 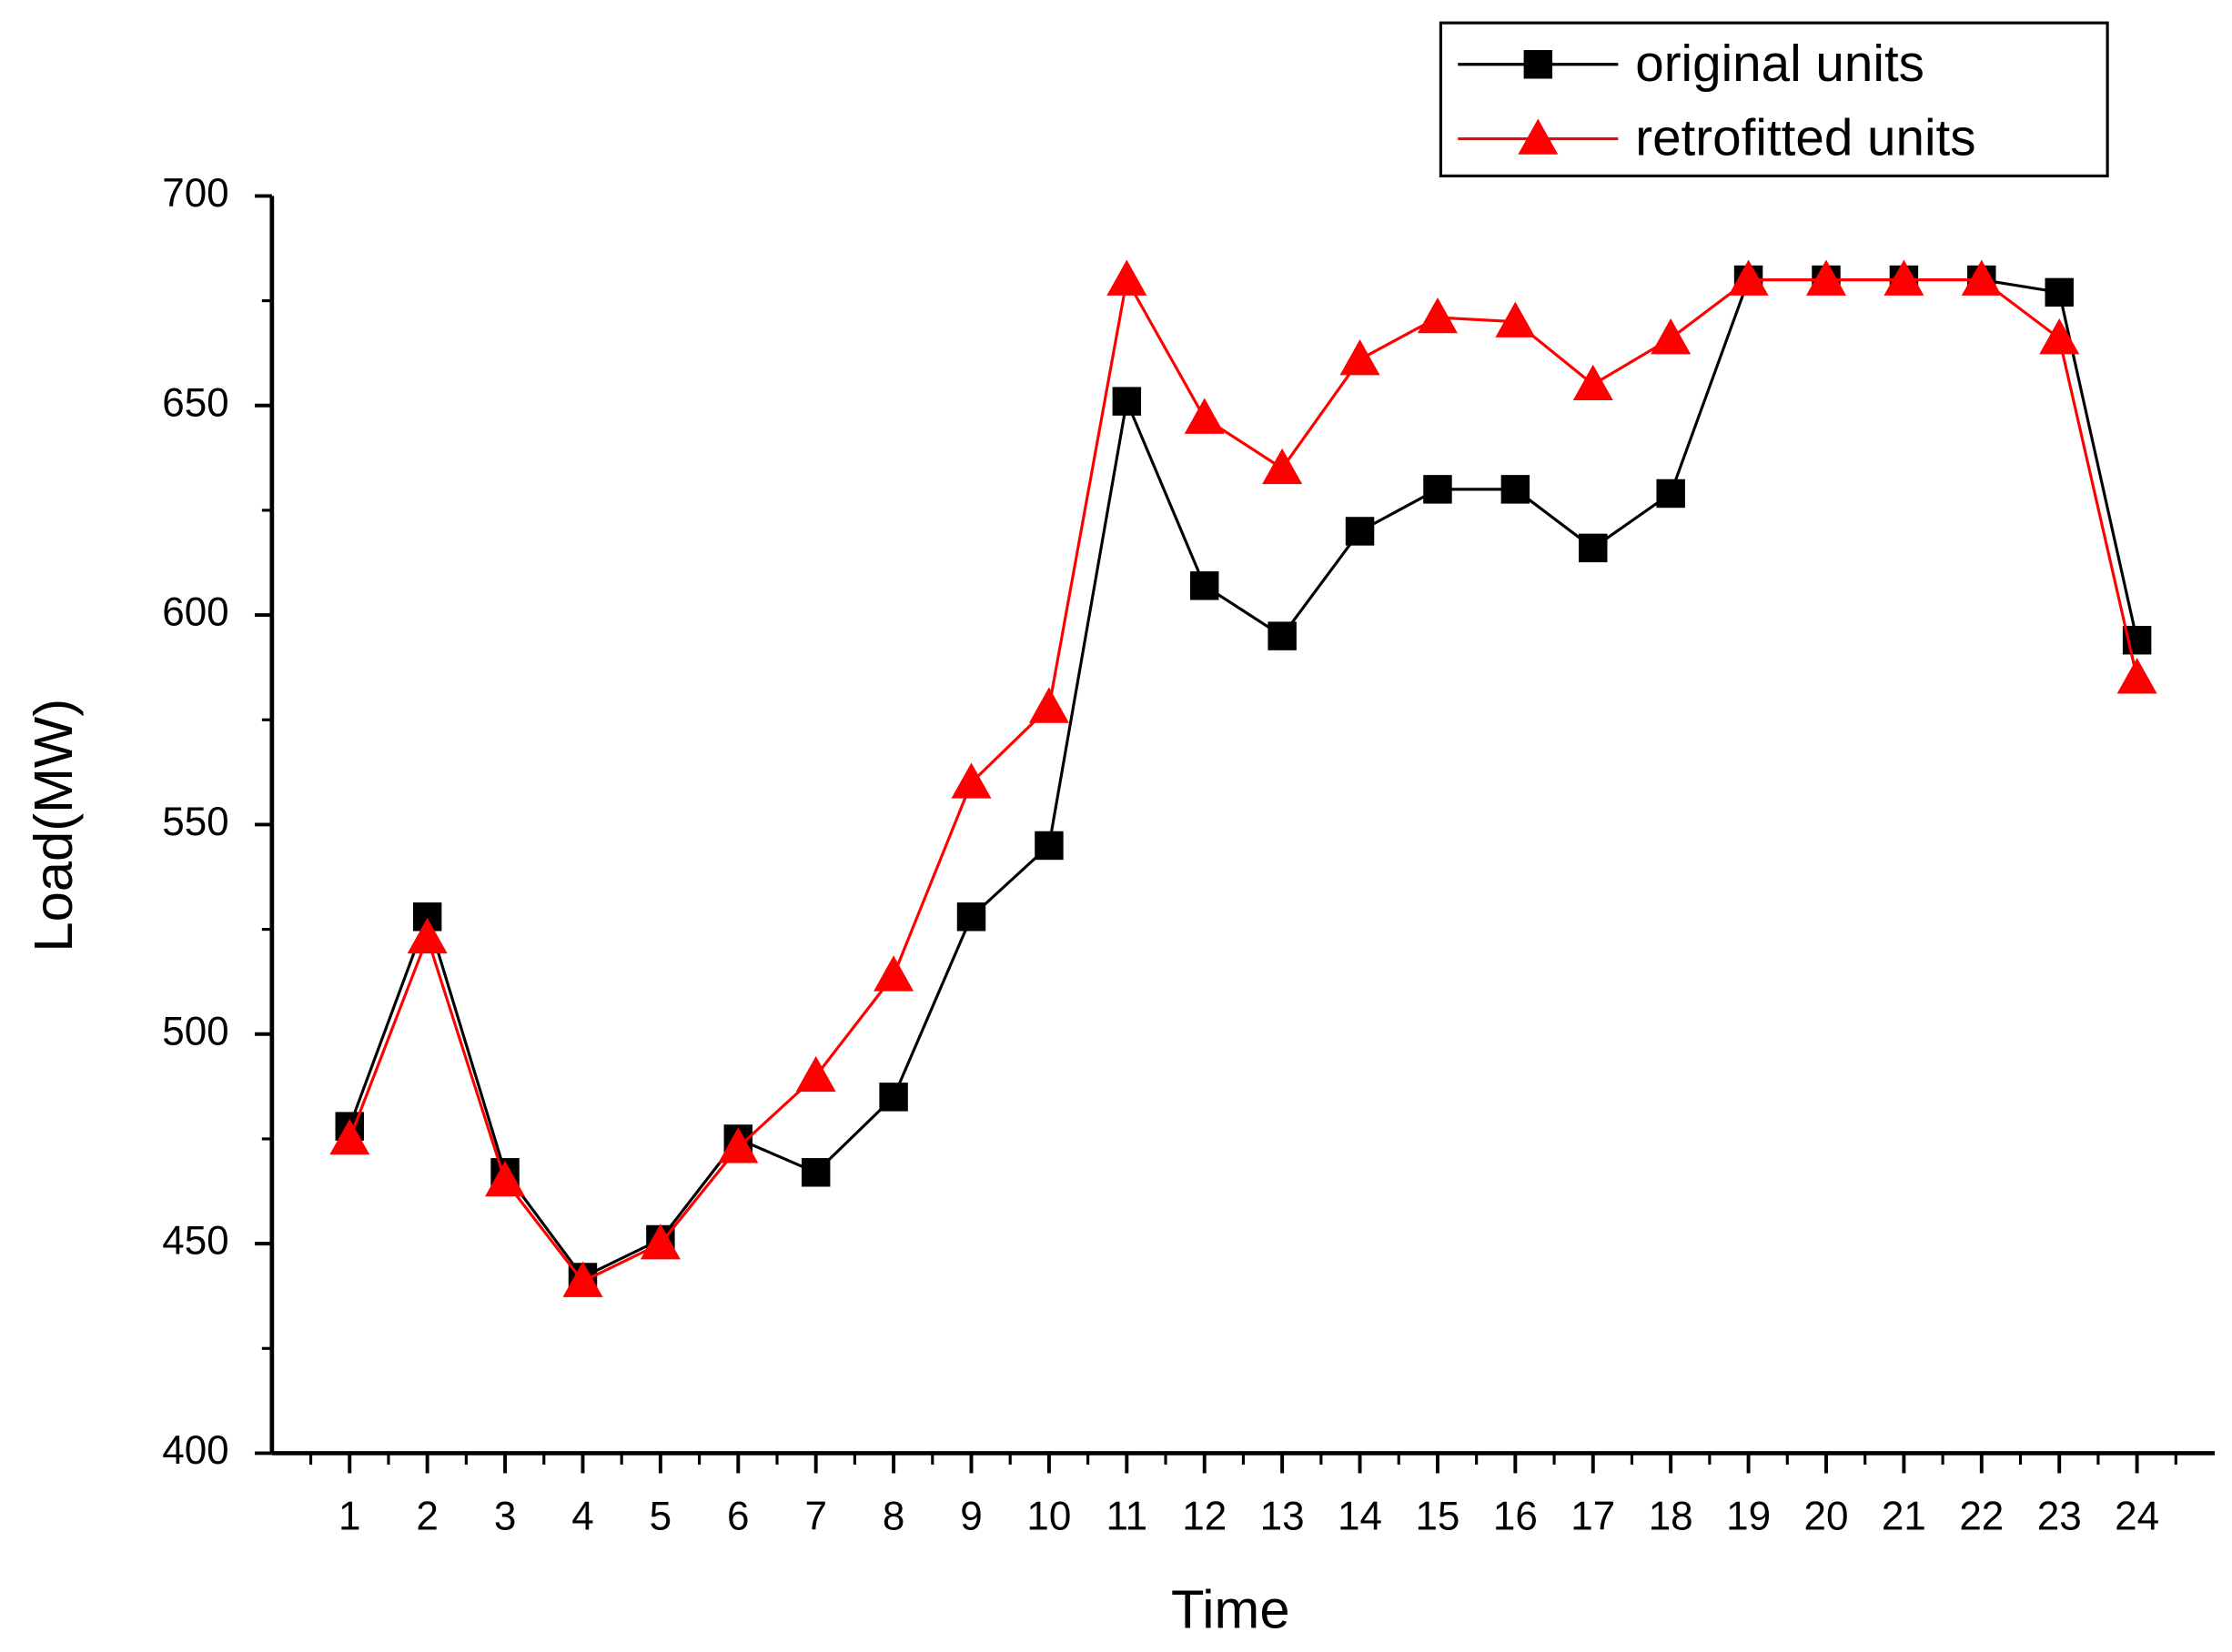 What do you see at coordinates (1748, 1516) in the screenshot?
I see `x-tick-label: 19` at bounding box center [1748, 1516].